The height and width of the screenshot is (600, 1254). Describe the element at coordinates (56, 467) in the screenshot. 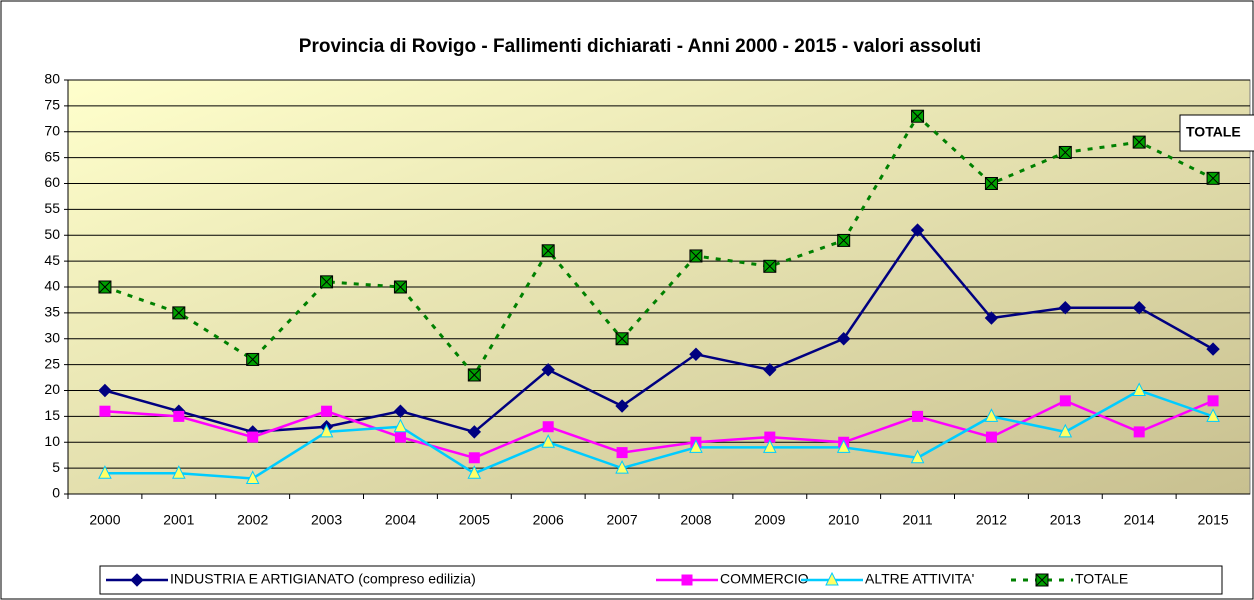

I see `y-tick-label: 5` at that location.